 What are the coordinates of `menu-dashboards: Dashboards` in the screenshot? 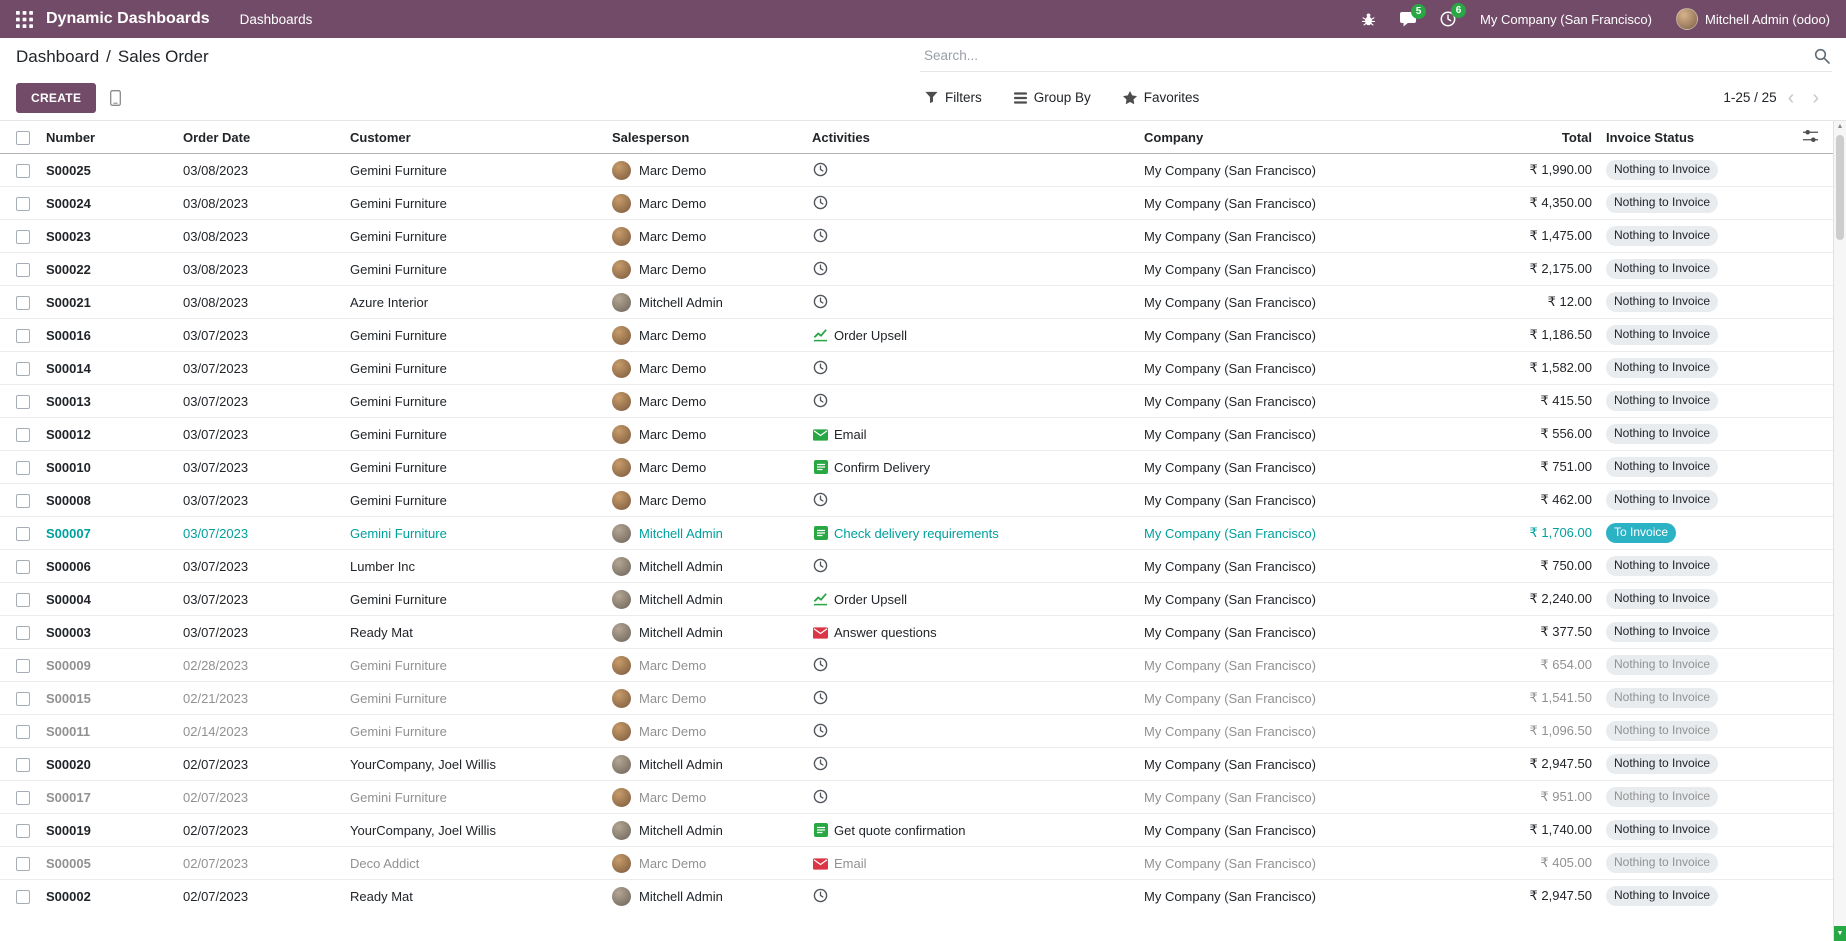 It's located at (276, 19).